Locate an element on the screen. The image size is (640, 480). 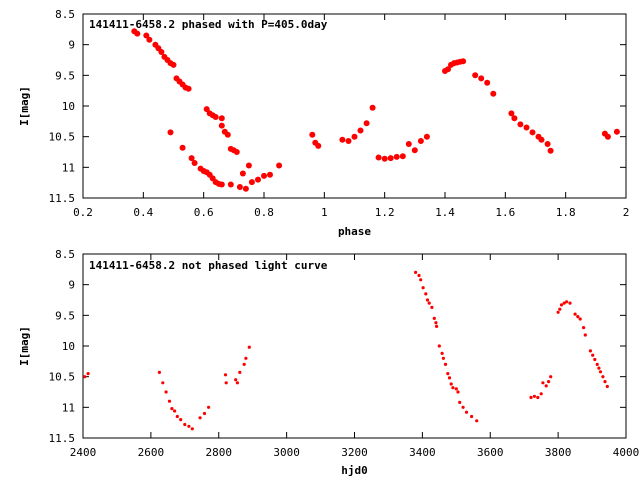
chart-2-y-tick-label: 9 is located at coordinates (71, 285).